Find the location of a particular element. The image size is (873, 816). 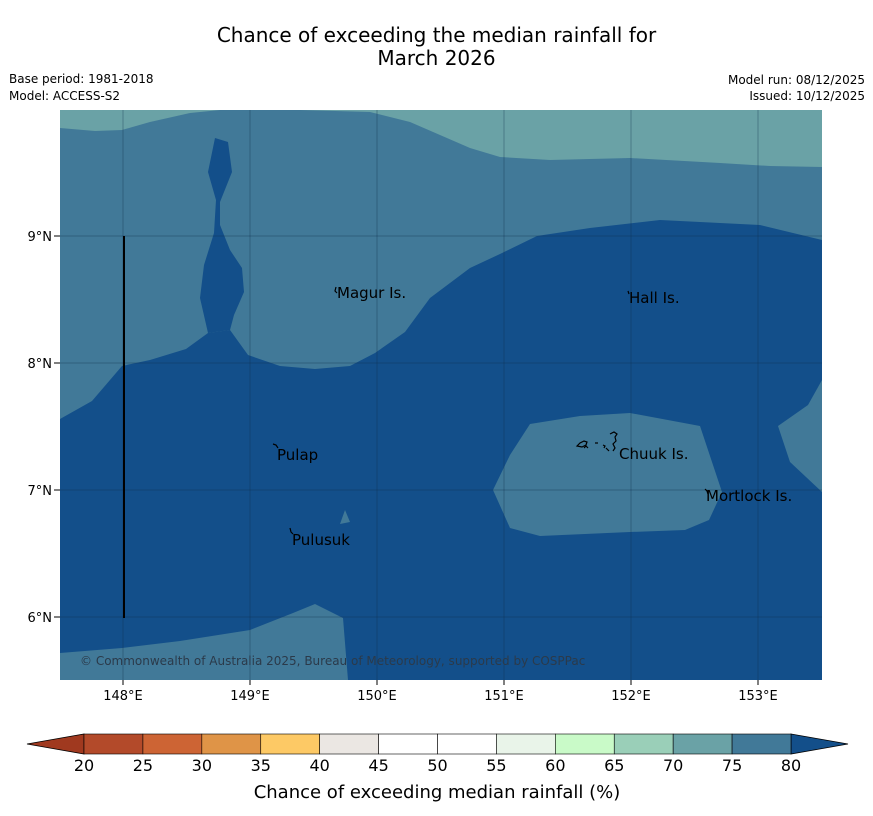

colorbar-tick-label: 50 is located at coordinates (437, 765).